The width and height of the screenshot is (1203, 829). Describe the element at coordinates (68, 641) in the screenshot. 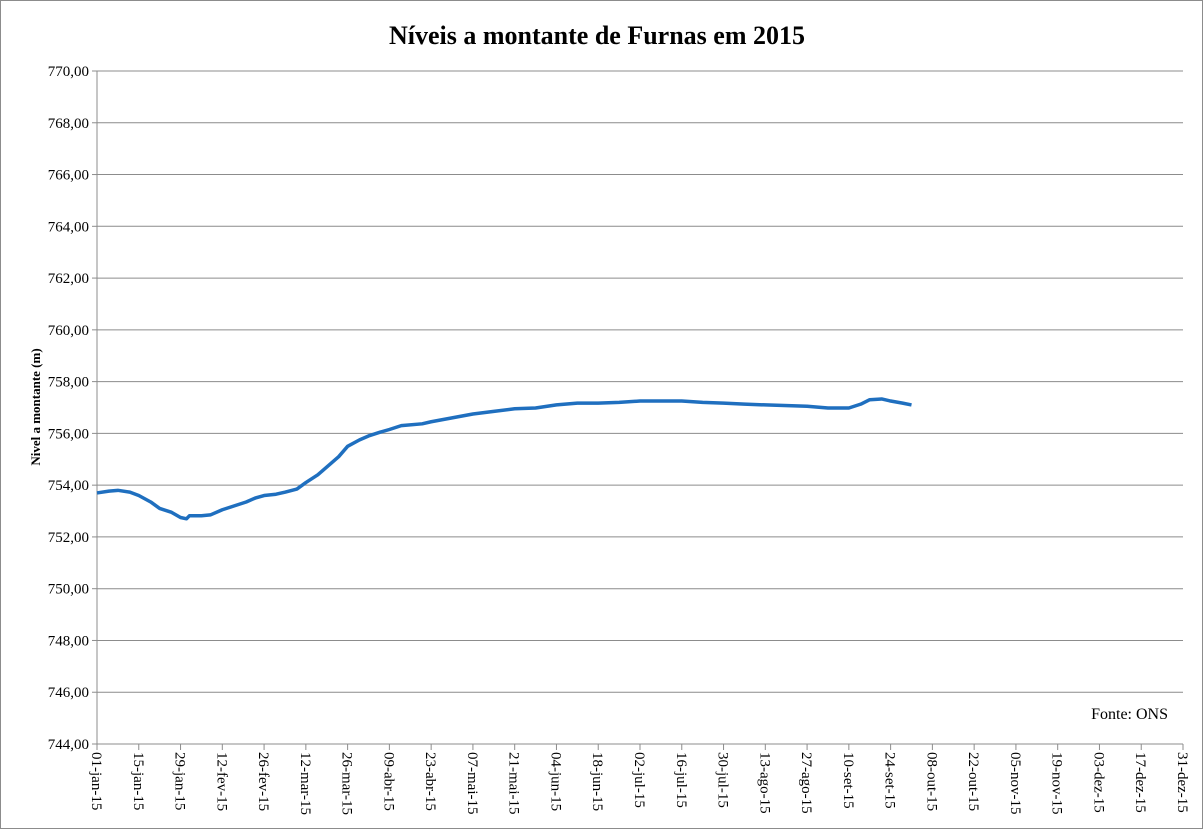

I see `y-tick-label: 748,00` at that location.